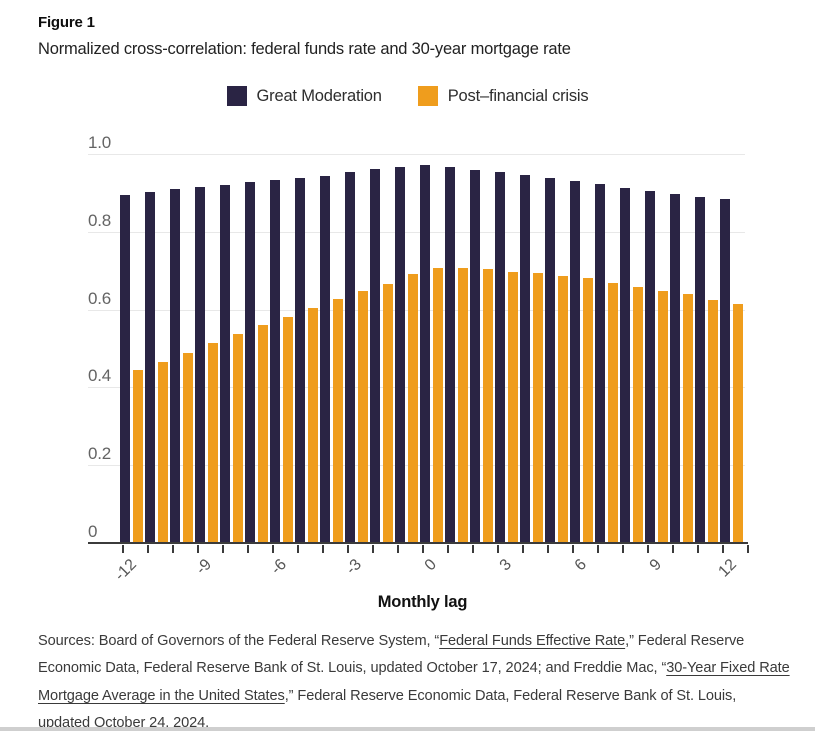 The width and height of the screenshot is (815, 731). I want to click on y-axis-tick-labels: 0 0.2 0.4 0.6 0.8 1.0, so click(108, 348).